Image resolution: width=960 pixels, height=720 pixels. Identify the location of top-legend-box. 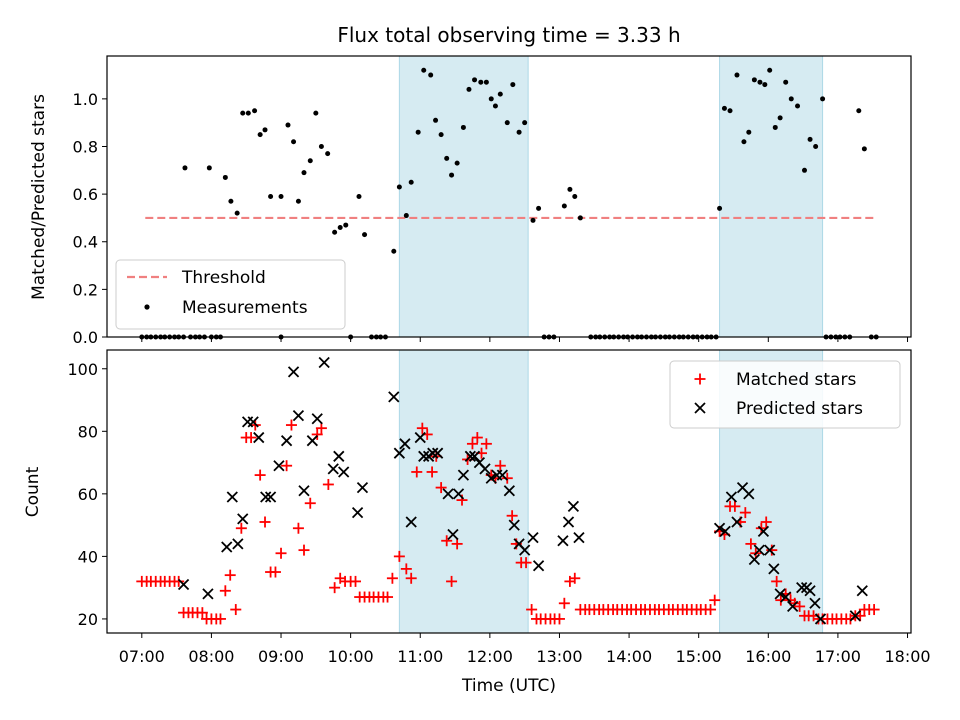
(230, 294).